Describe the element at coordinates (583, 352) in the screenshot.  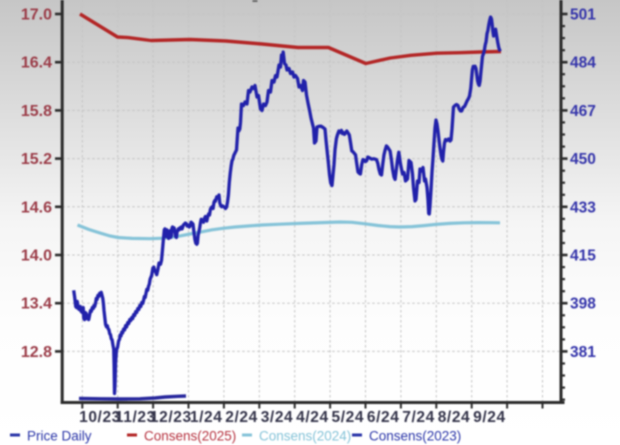
I see `svg-text: 381` at that location.